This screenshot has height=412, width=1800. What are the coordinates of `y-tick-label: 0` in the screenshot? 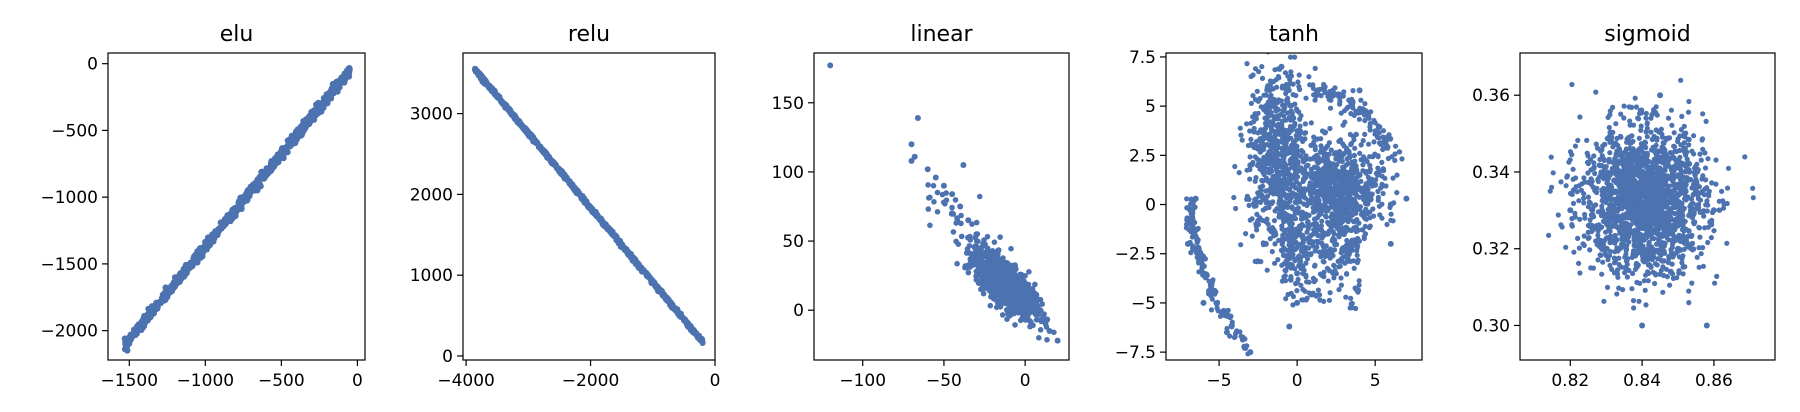 It's located at (92, 65).